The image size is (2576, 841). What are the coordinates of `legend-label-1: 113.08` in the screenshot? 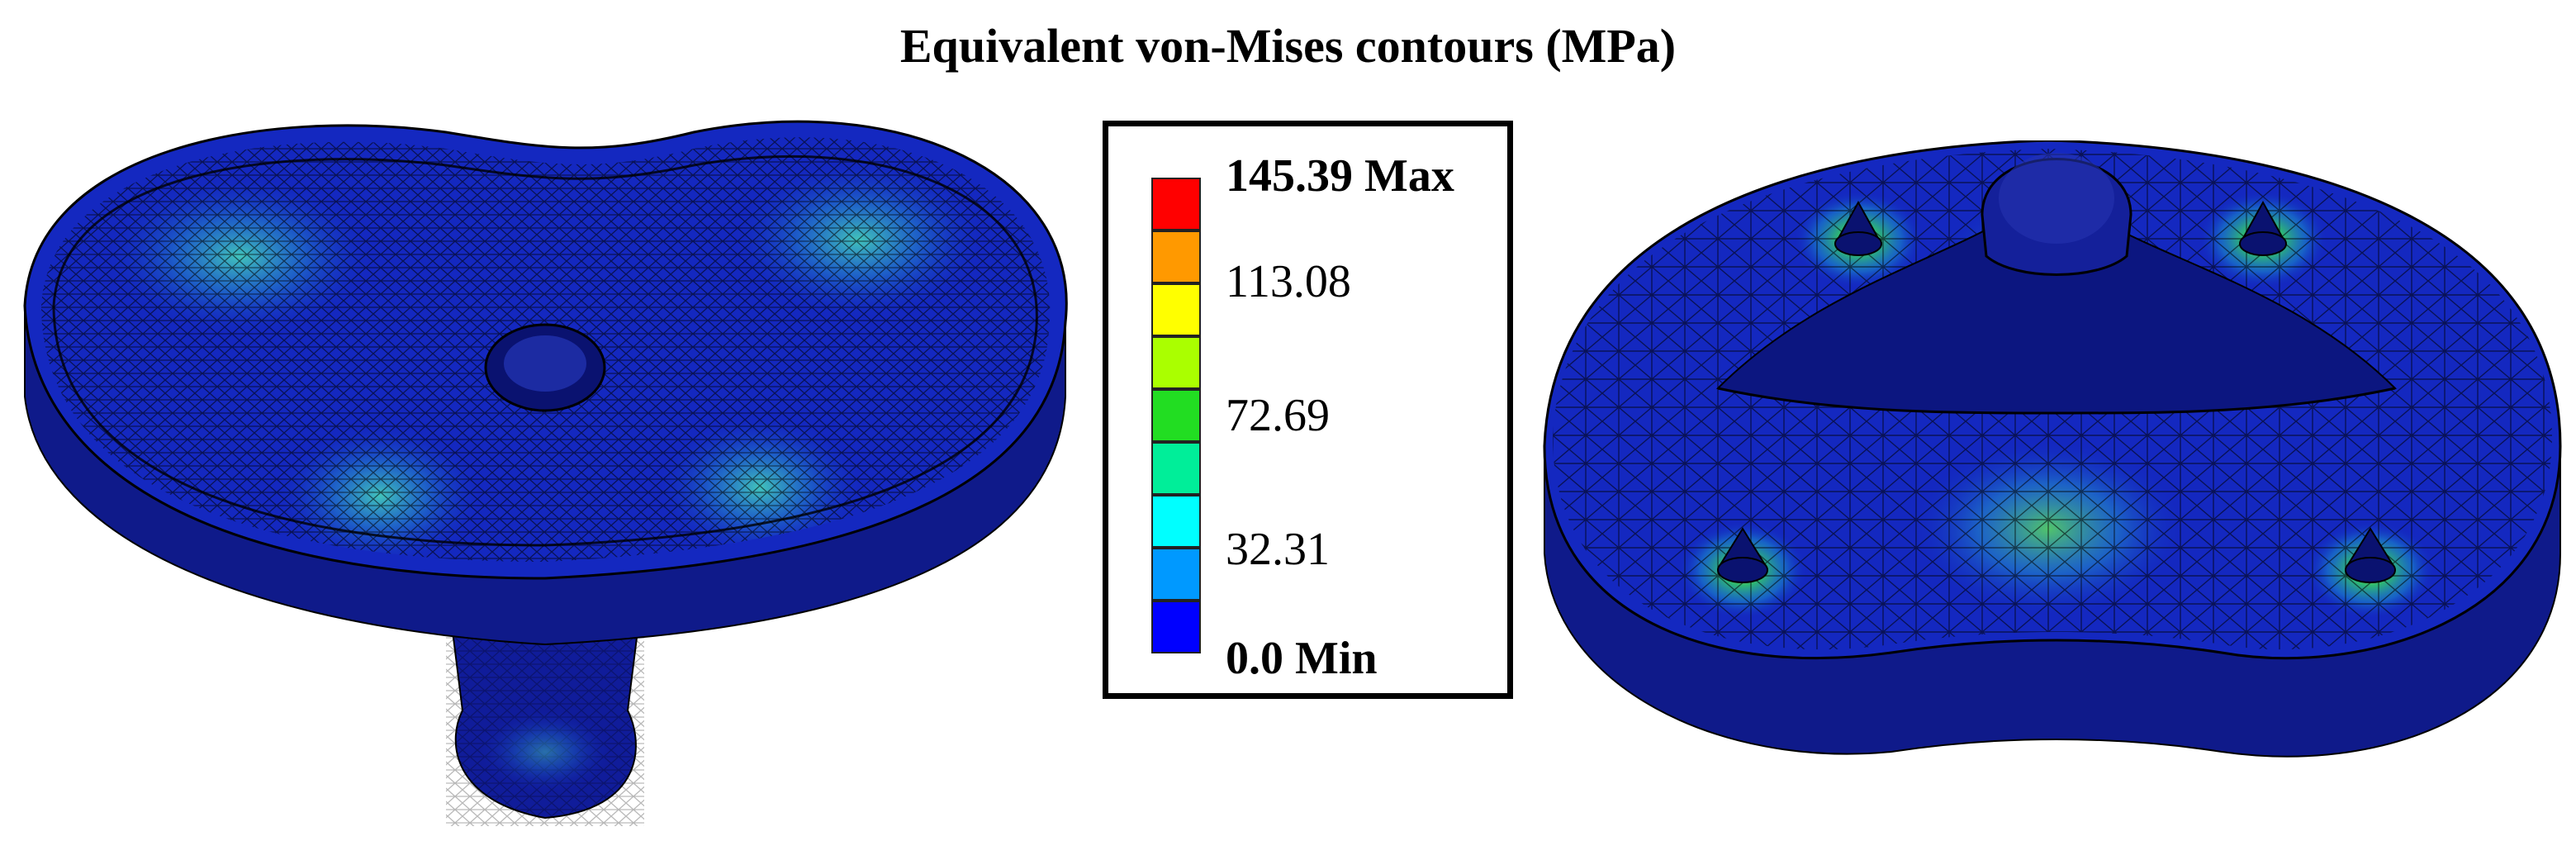 It's located at (1288, 282).